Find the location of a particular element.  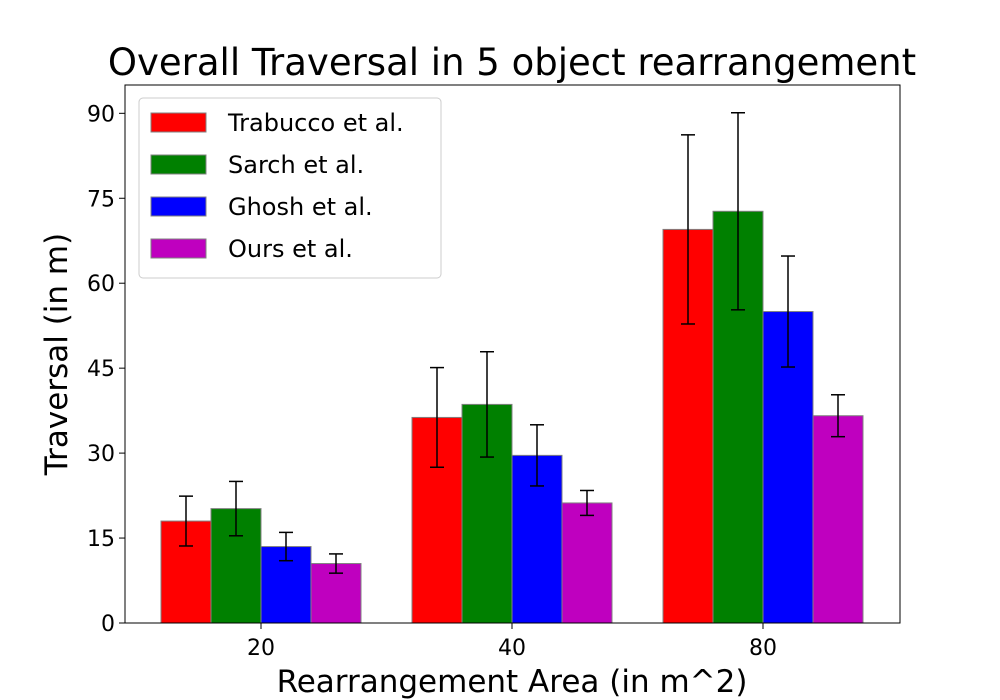

y-axis: 0 15 30 45 60 75 90 is located at coordinates (106, 369).